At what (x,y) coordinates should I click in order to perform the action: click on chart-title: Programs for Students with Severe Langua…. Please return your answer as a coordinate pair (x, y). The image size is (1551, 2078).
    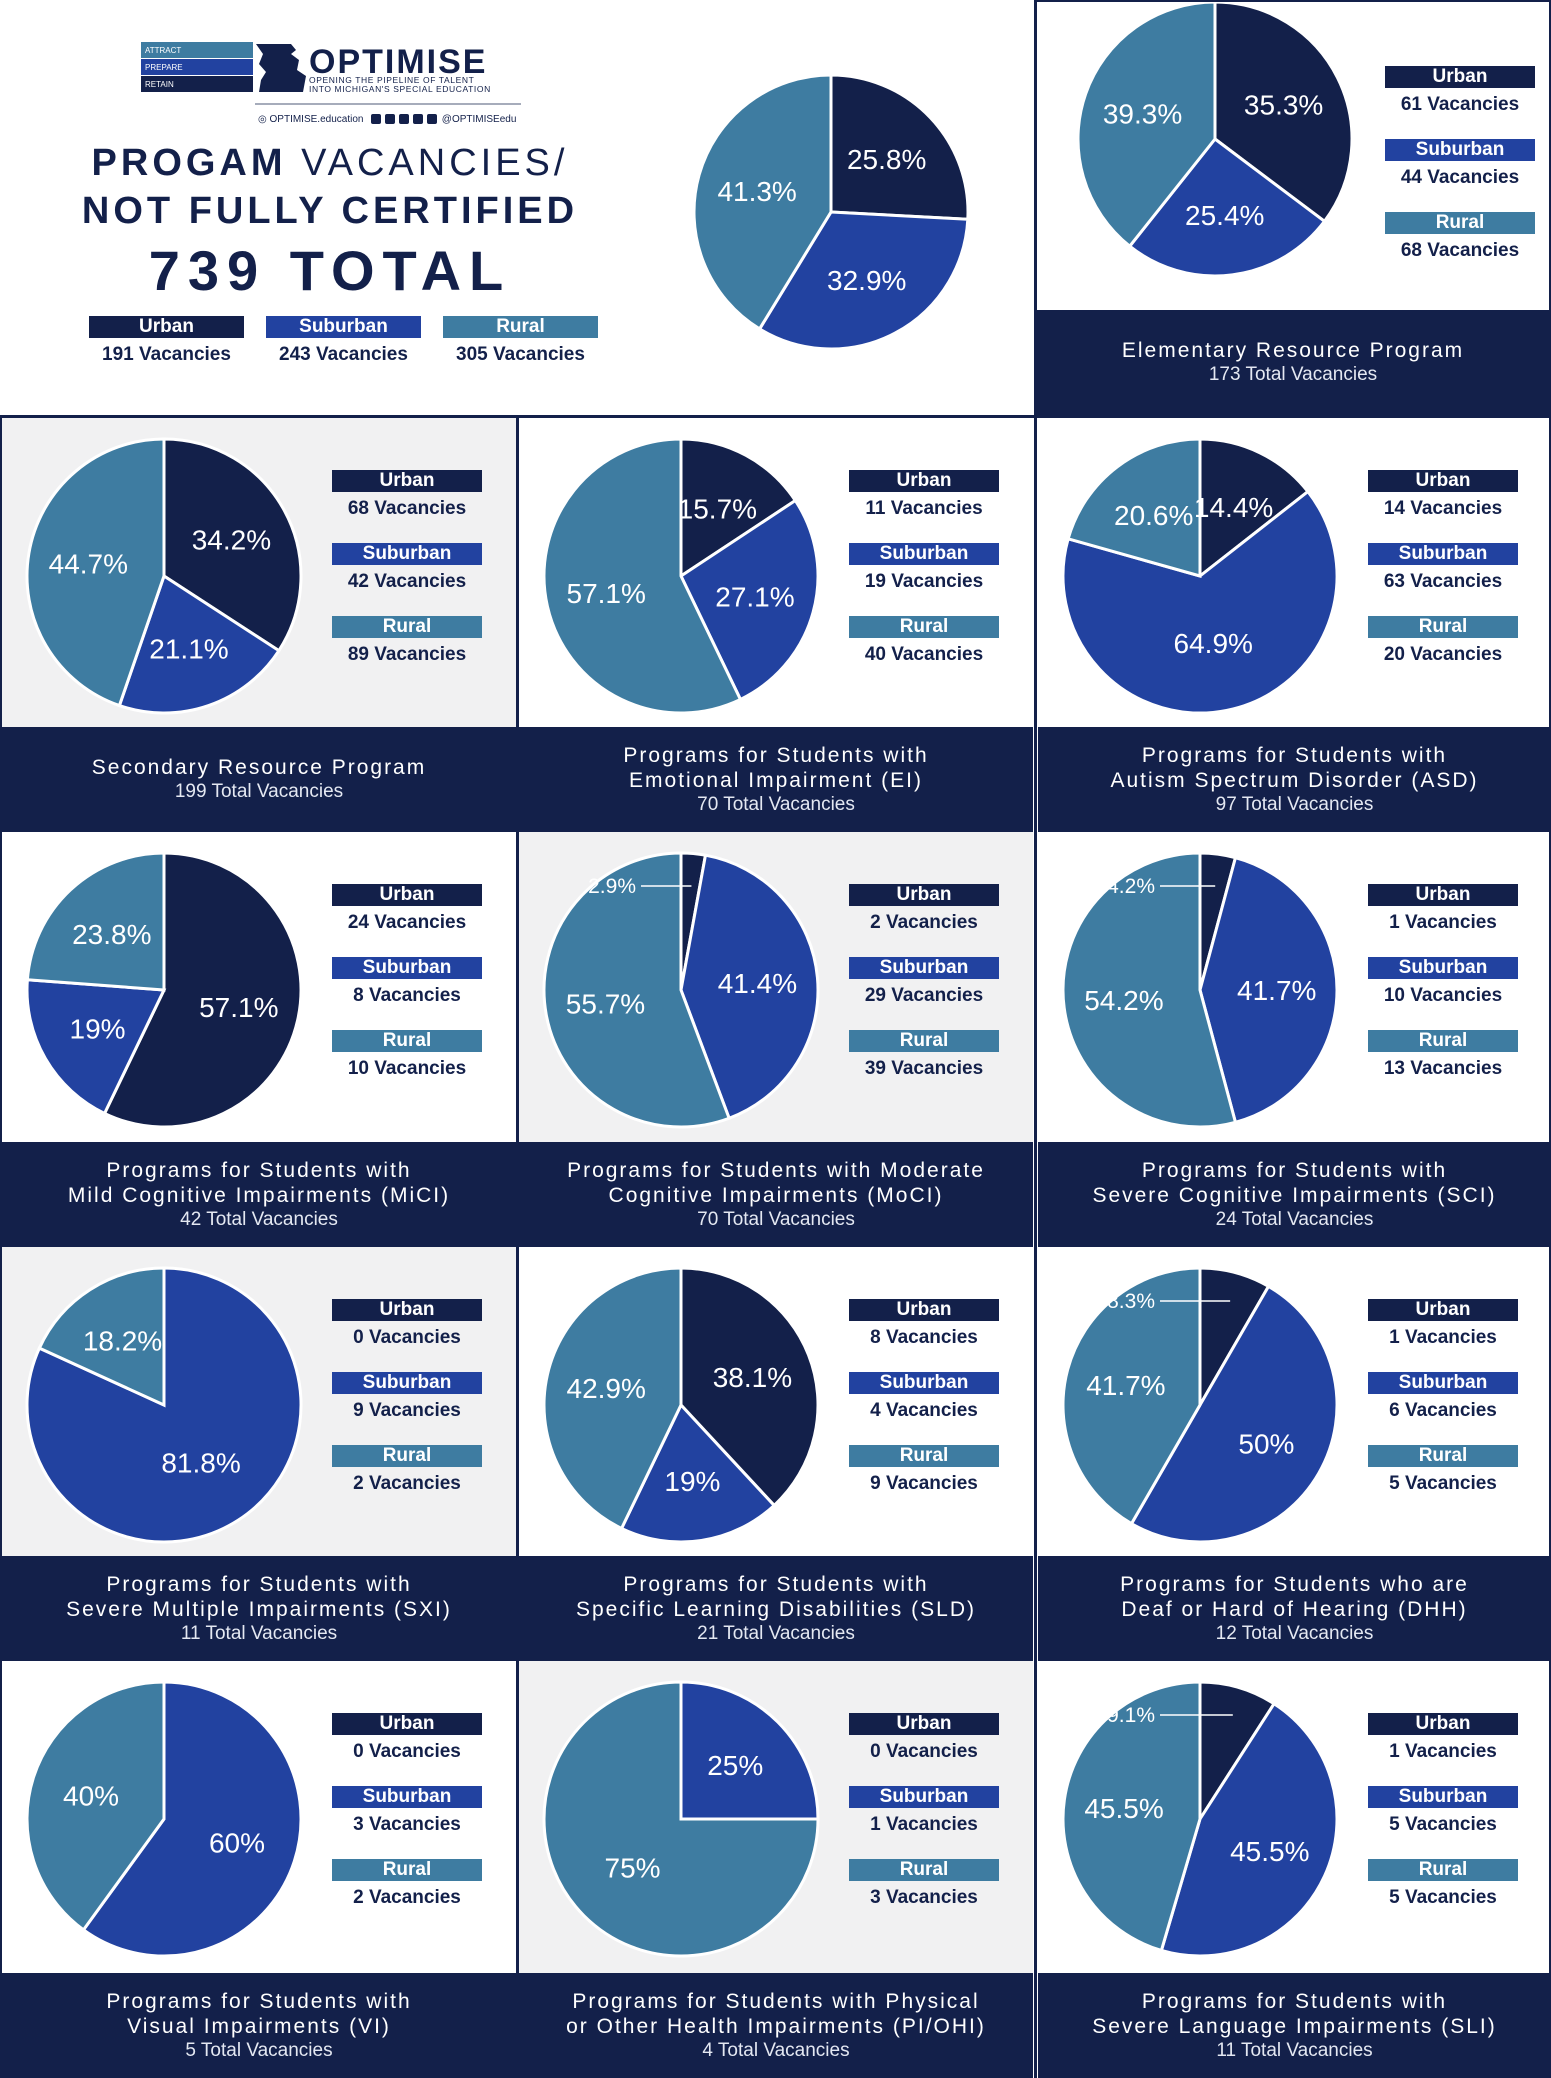
    Looking at the image, I should click on (1294, 2013).